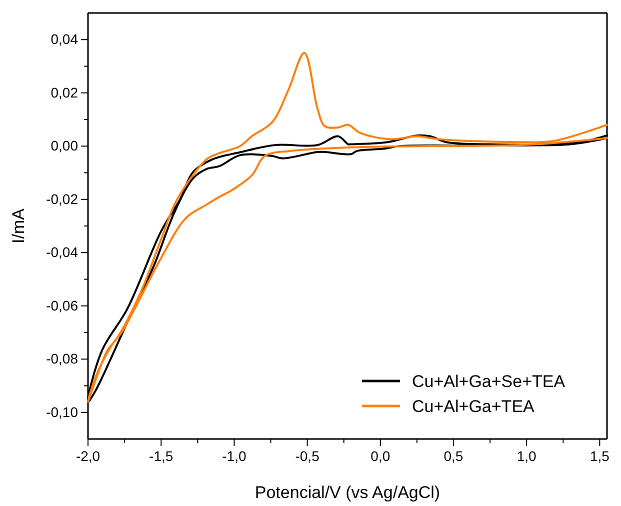 The image size is (621, 506). Describe the element at coordinates (62, 198) in the screenshot. I see `y-tick-label: -0,02` at that location.